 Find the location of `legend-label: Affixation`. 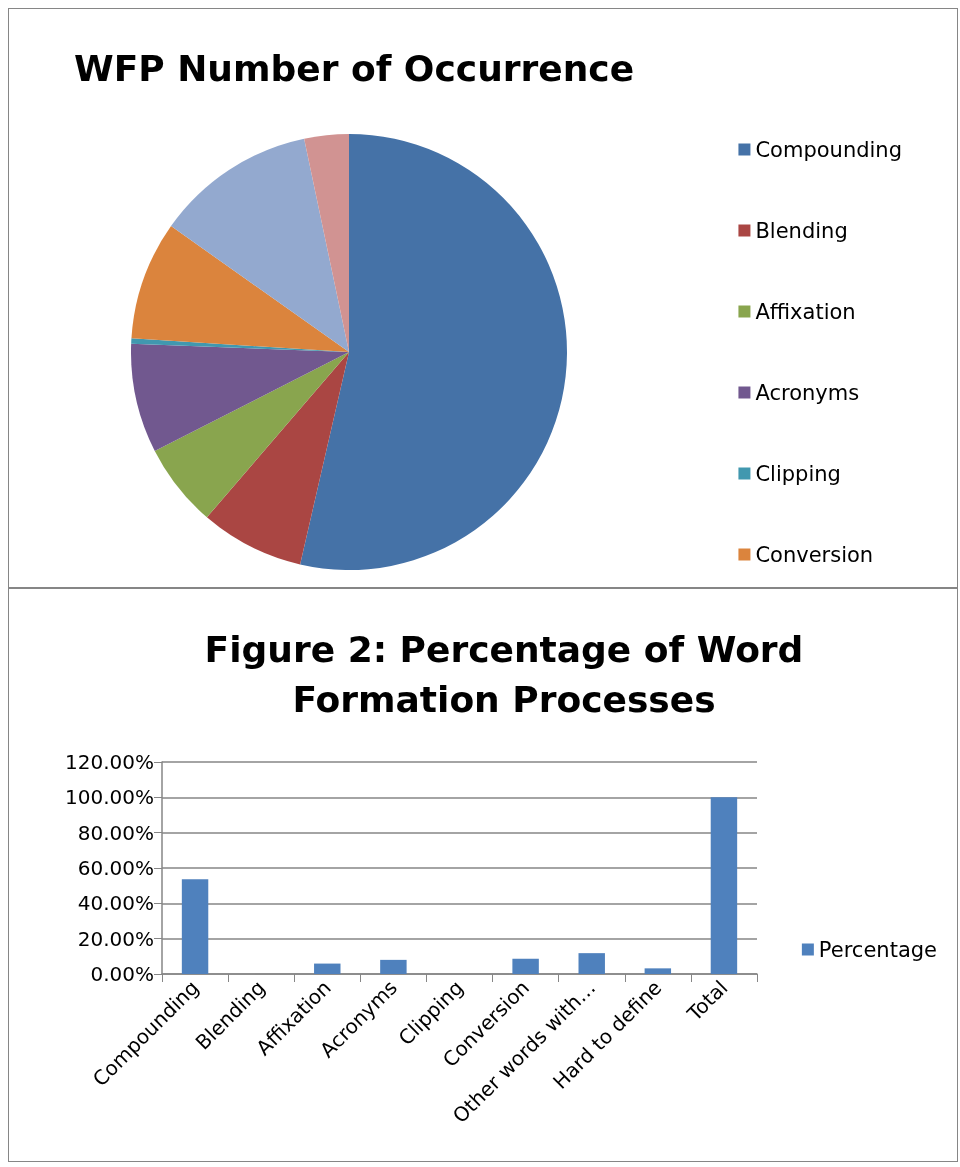

legend-label: Affixation is located at coordinates (805, 311).